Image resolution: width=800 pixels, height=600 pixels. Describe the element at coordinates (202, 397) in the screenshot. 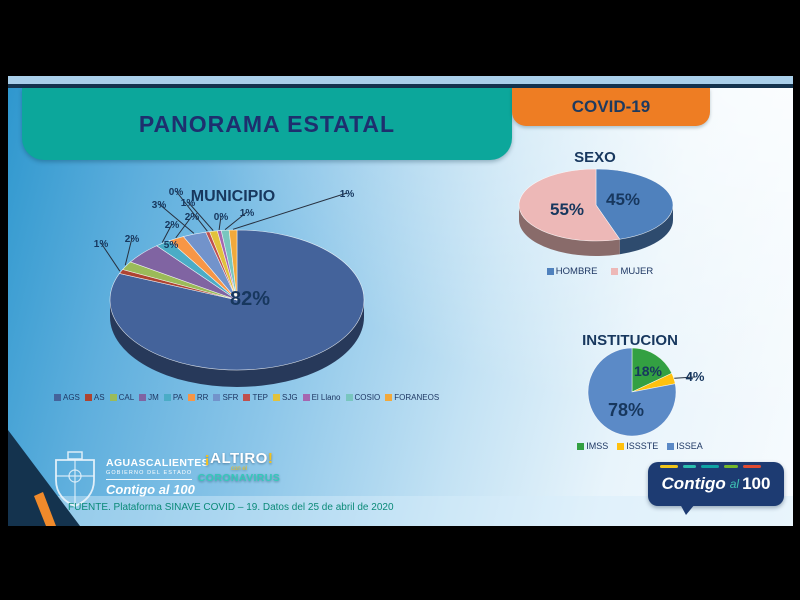

I see `legend-label: RR` at that location.